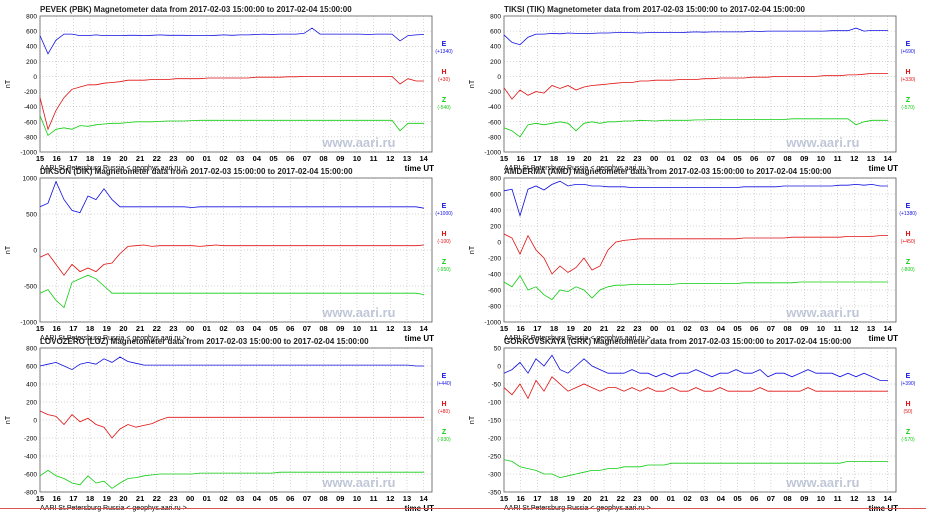 Image resolution: width=926 pixels, height=515 pixels. I want to click on y-axis-label: nT, so click(472, 249).